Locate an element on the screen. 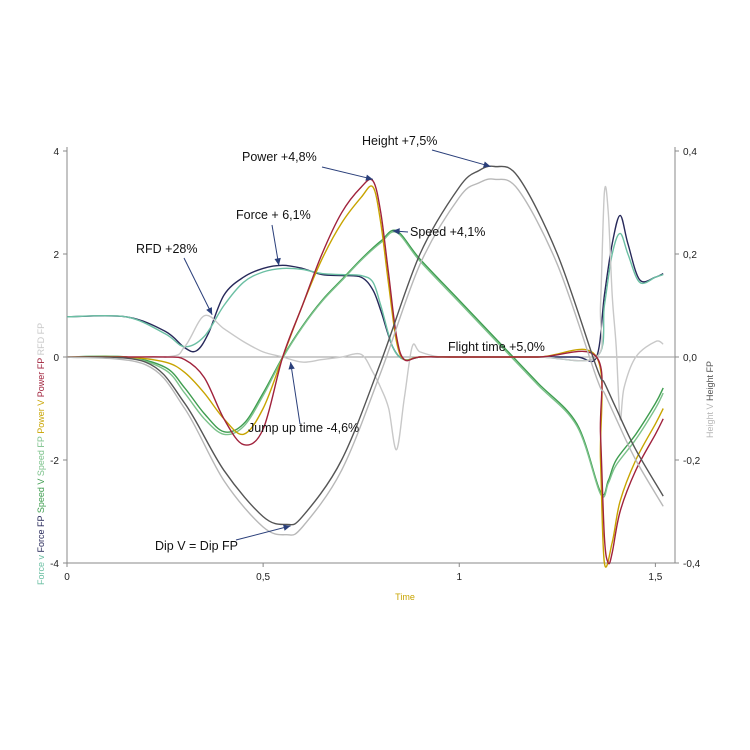 The height and width of the screenshot is (750, 750). x-tick-label: 0,5 is located at coordinates (263, 577).